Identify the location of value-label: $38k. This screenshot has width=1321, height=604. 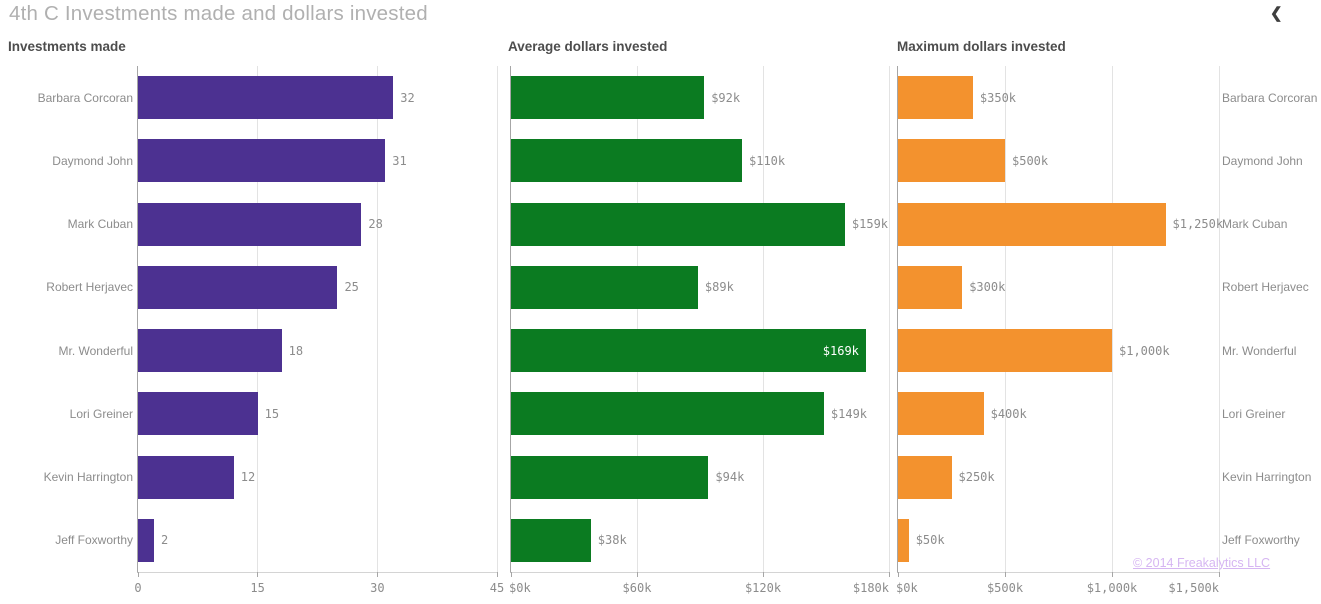
(612, 540).